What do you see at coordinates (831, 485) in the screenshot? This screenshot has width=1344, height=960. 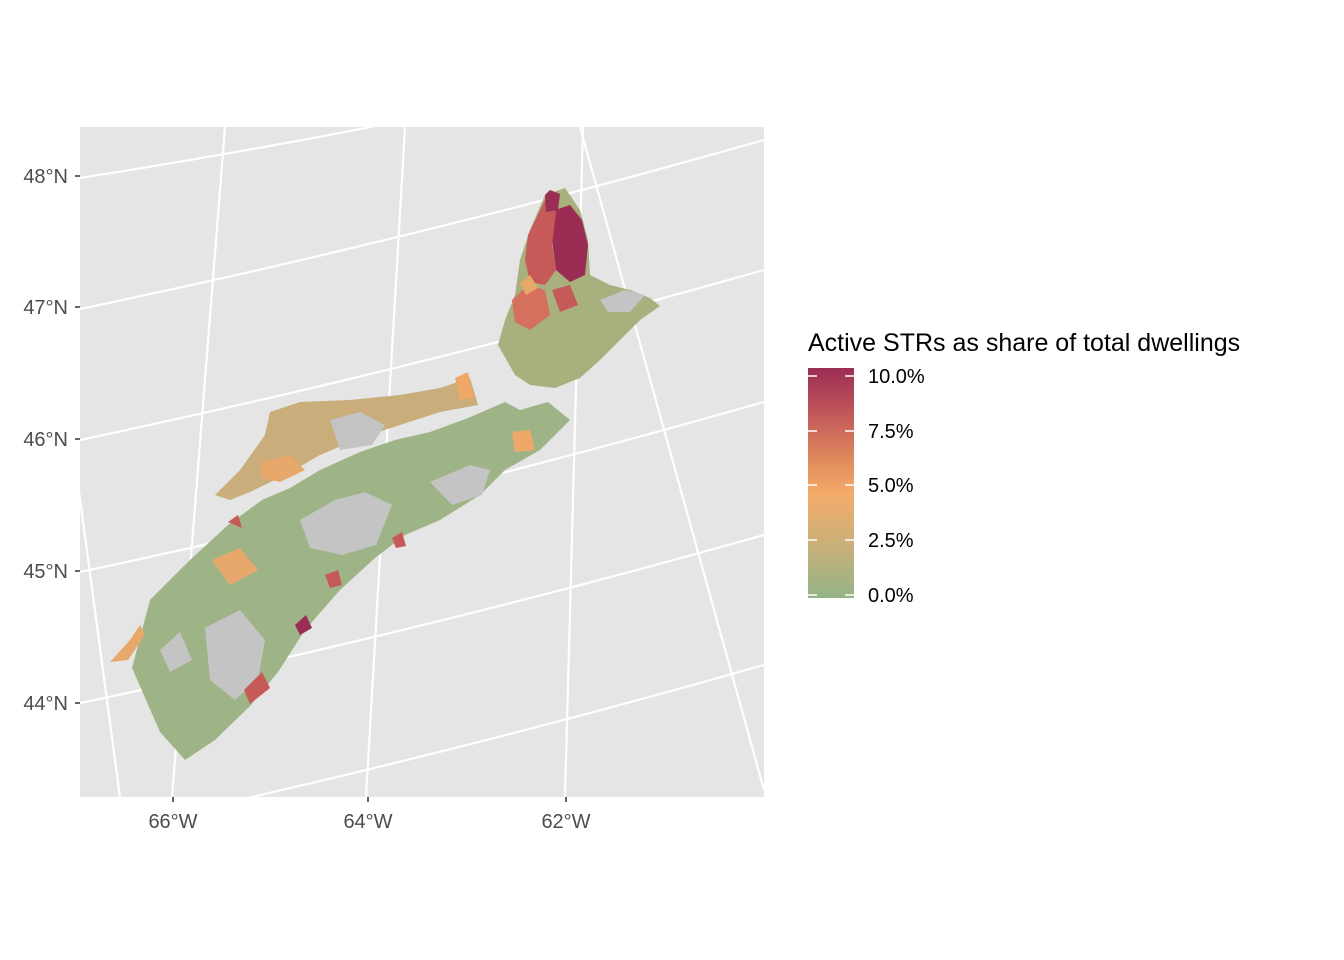 I see `legend-ticks` at bounding box center [831, 485].